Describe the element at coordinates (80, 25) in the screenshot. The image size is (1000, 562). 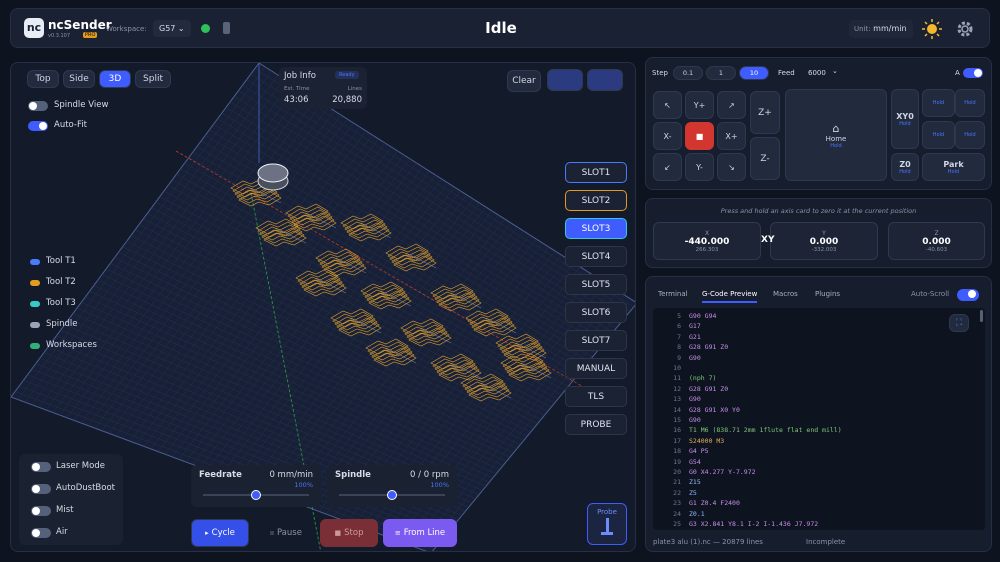
I see `app-name: ncSender` at that location.